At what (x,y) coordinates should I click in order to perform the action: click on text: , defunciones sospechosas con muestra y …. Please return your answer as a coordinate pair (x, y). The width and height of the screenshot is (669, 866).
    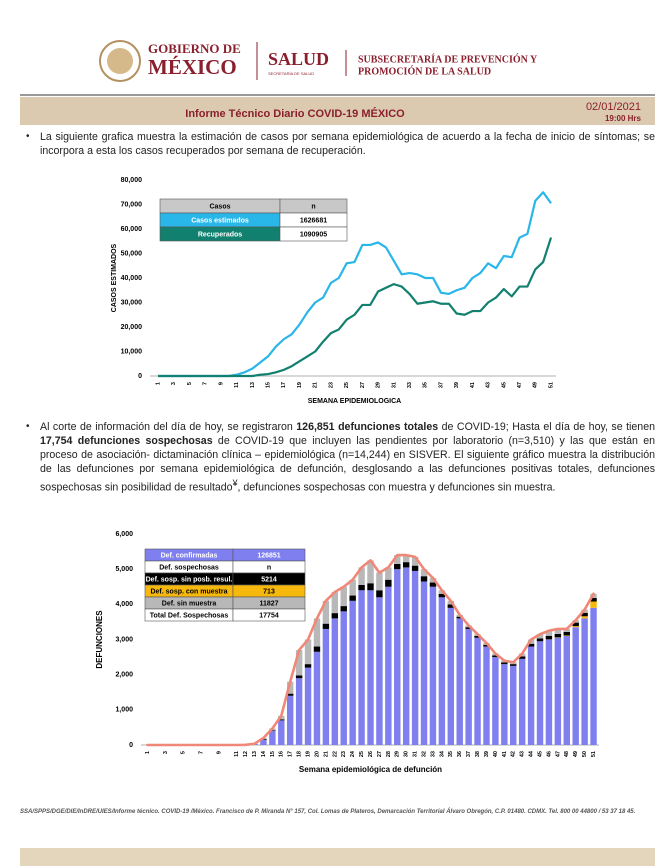
    Looking at the image, I should click on (396, 487).